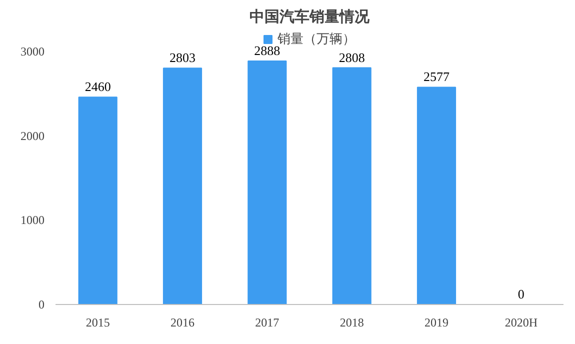 The image size is (575, 344). I want to click on y-tick-label: 3000, so click(32, 51).